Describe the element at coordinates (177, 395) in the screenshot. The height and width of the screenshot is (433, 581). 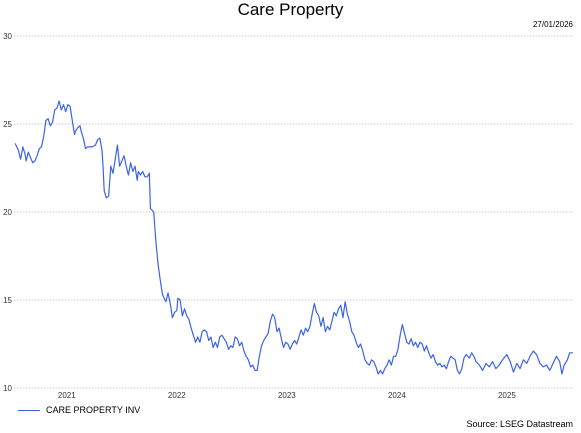
I see `x-tick-label: 2022` at that location.